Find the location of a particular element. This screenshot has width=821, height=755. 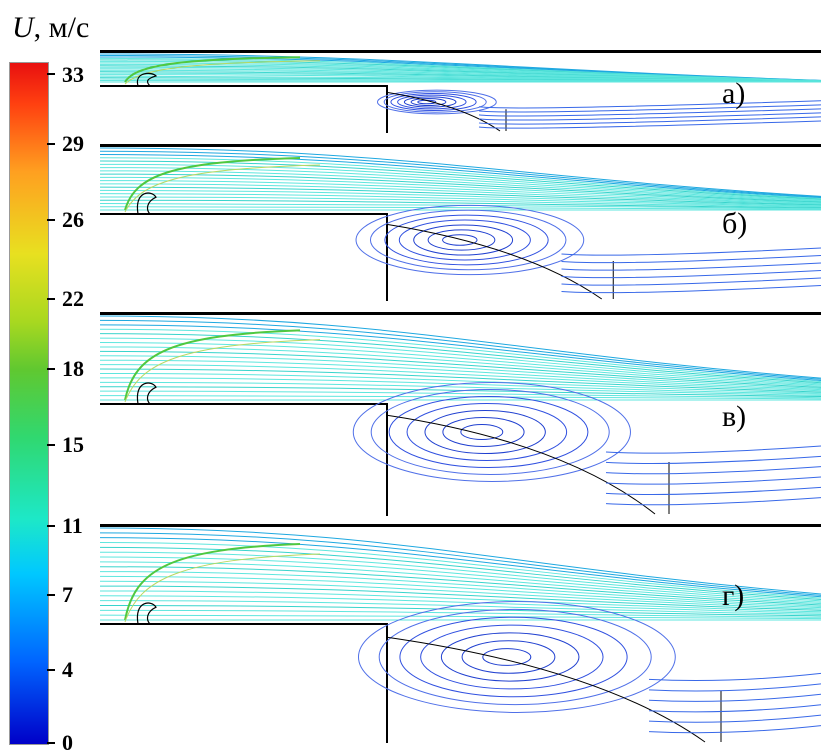

tick-label: 15 is located at coordinates (73, 444).